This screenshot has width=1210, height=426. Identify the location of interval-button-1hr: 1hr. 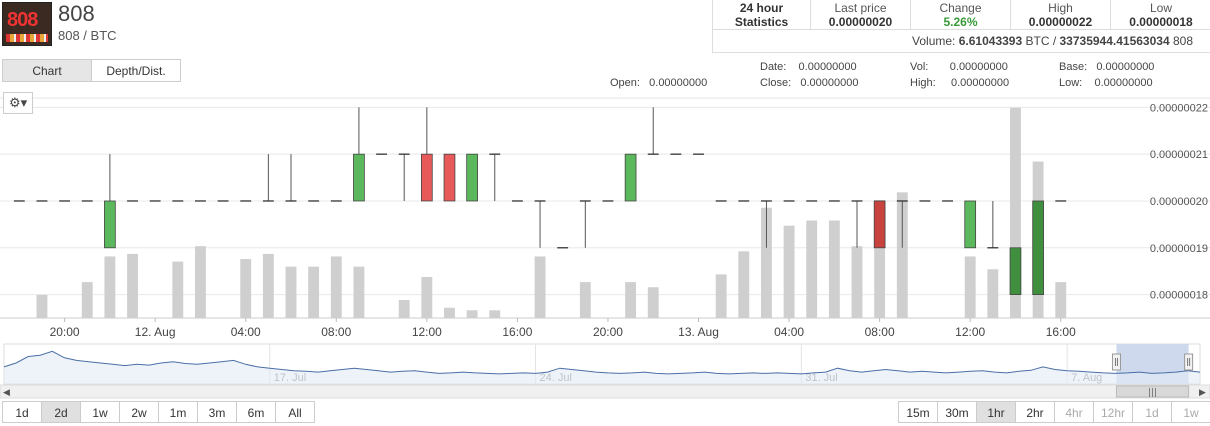
(996, 412).